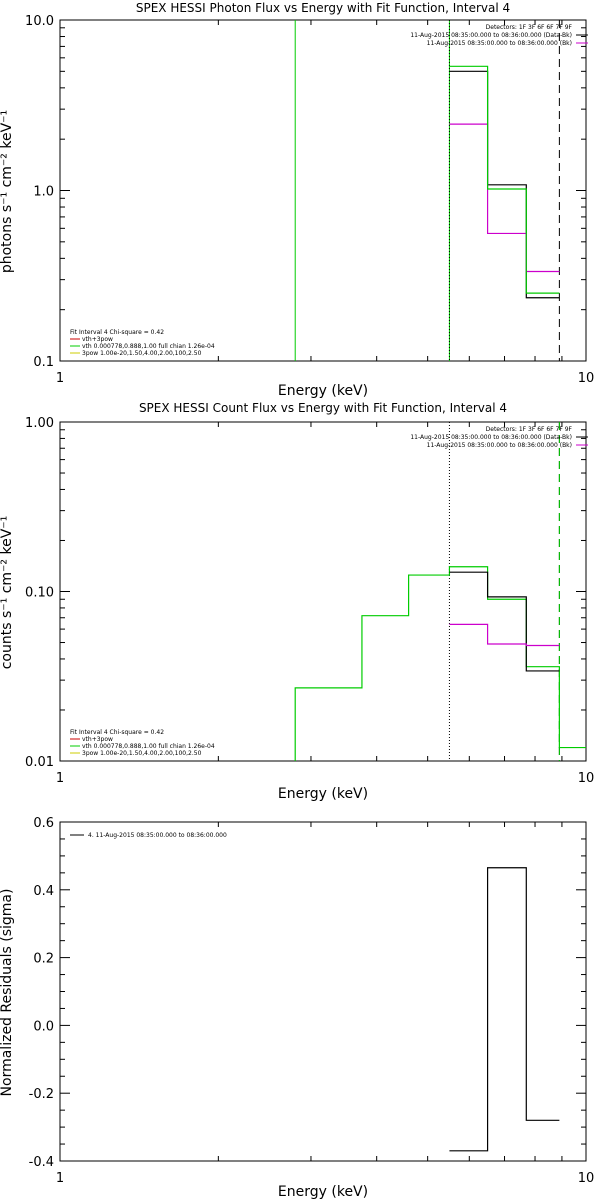  I want to click on y-tick-label: 1.00, so click(39, 423).